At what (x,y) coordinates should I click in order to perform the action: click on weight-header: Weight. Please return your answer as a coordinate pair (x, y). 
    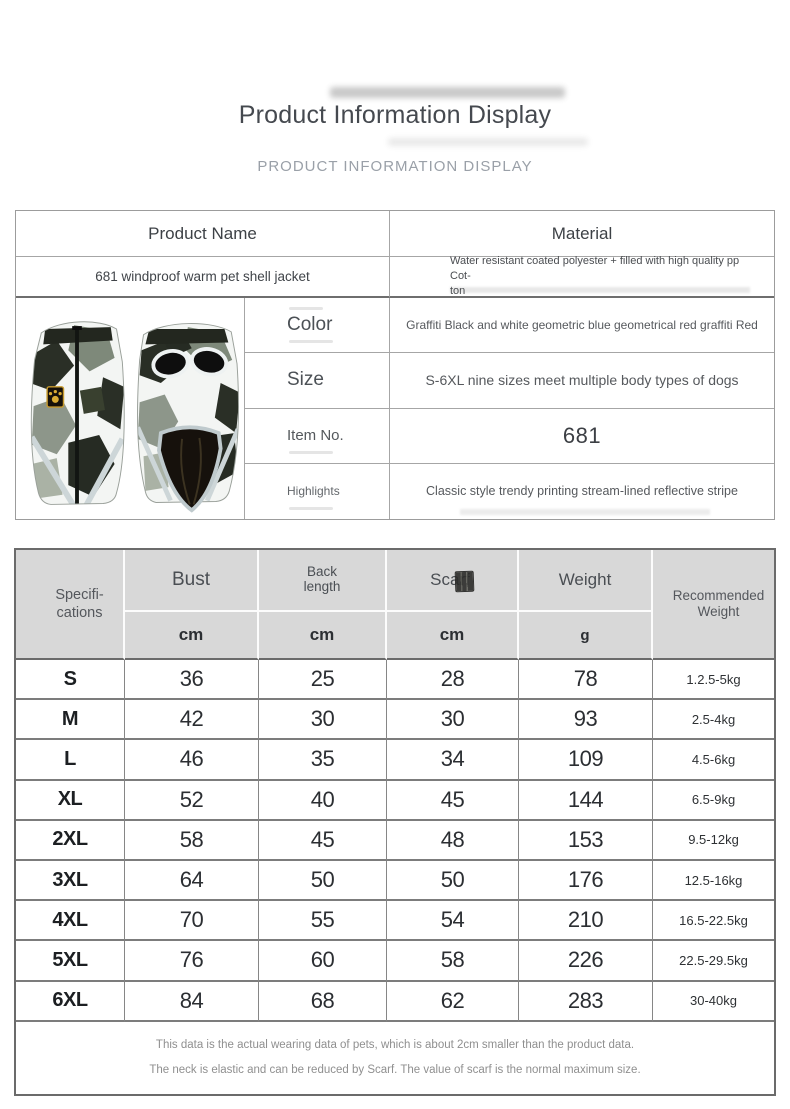
    Looking at the image, I should click on (586, 581).